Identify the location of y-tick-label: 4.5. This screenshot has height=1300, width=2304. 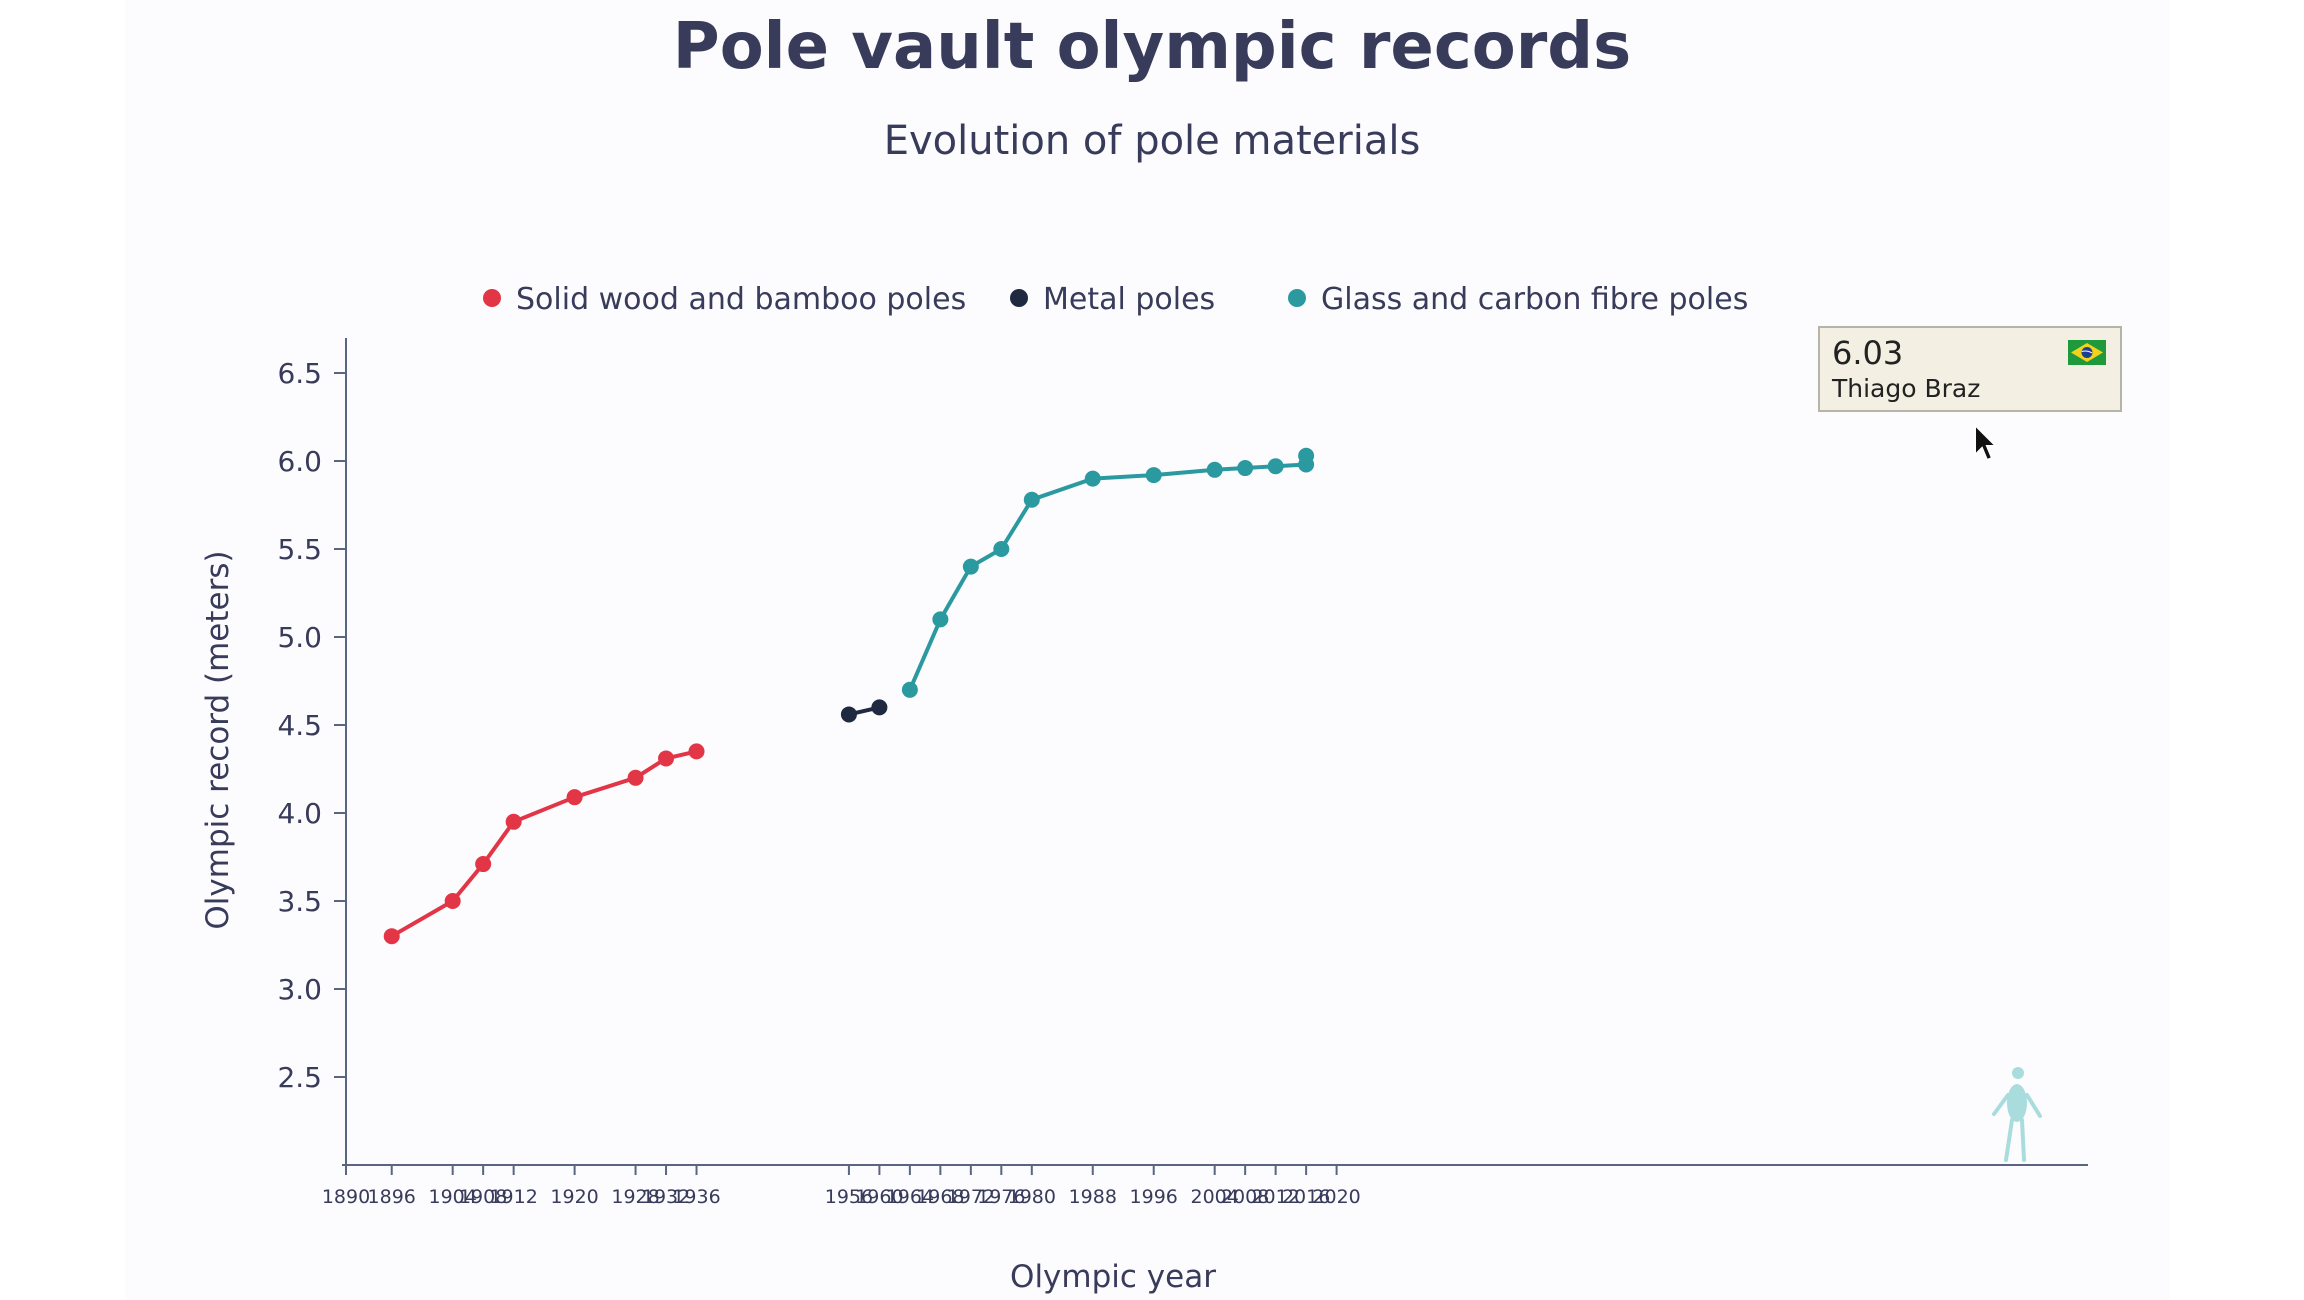
(299, 725).